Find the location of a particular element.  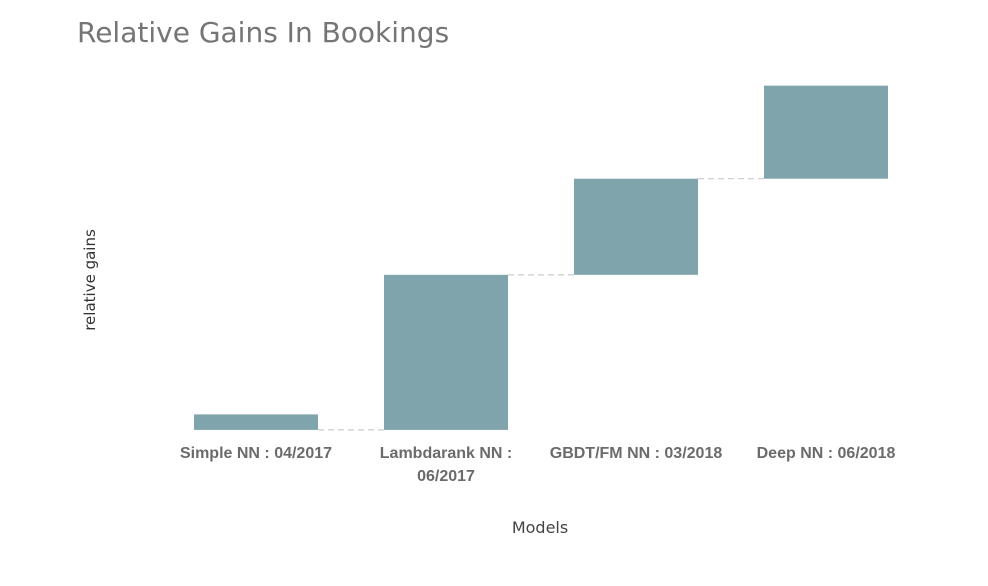

x-tick-label-2: Lambdarank NN : 06/2017 is located at coordinates (446, 465).